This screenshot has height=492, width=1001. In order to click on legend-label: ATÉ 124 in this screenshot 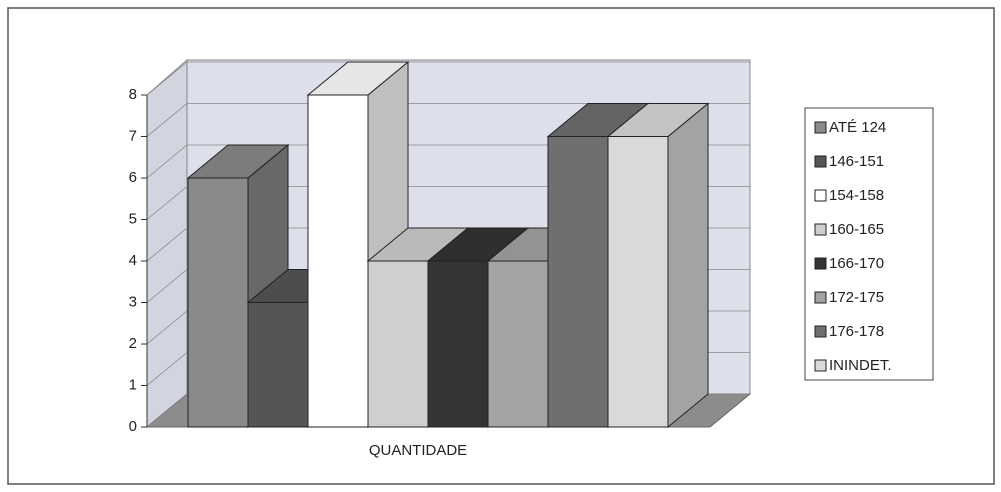, I will do `click(857, 127)`.